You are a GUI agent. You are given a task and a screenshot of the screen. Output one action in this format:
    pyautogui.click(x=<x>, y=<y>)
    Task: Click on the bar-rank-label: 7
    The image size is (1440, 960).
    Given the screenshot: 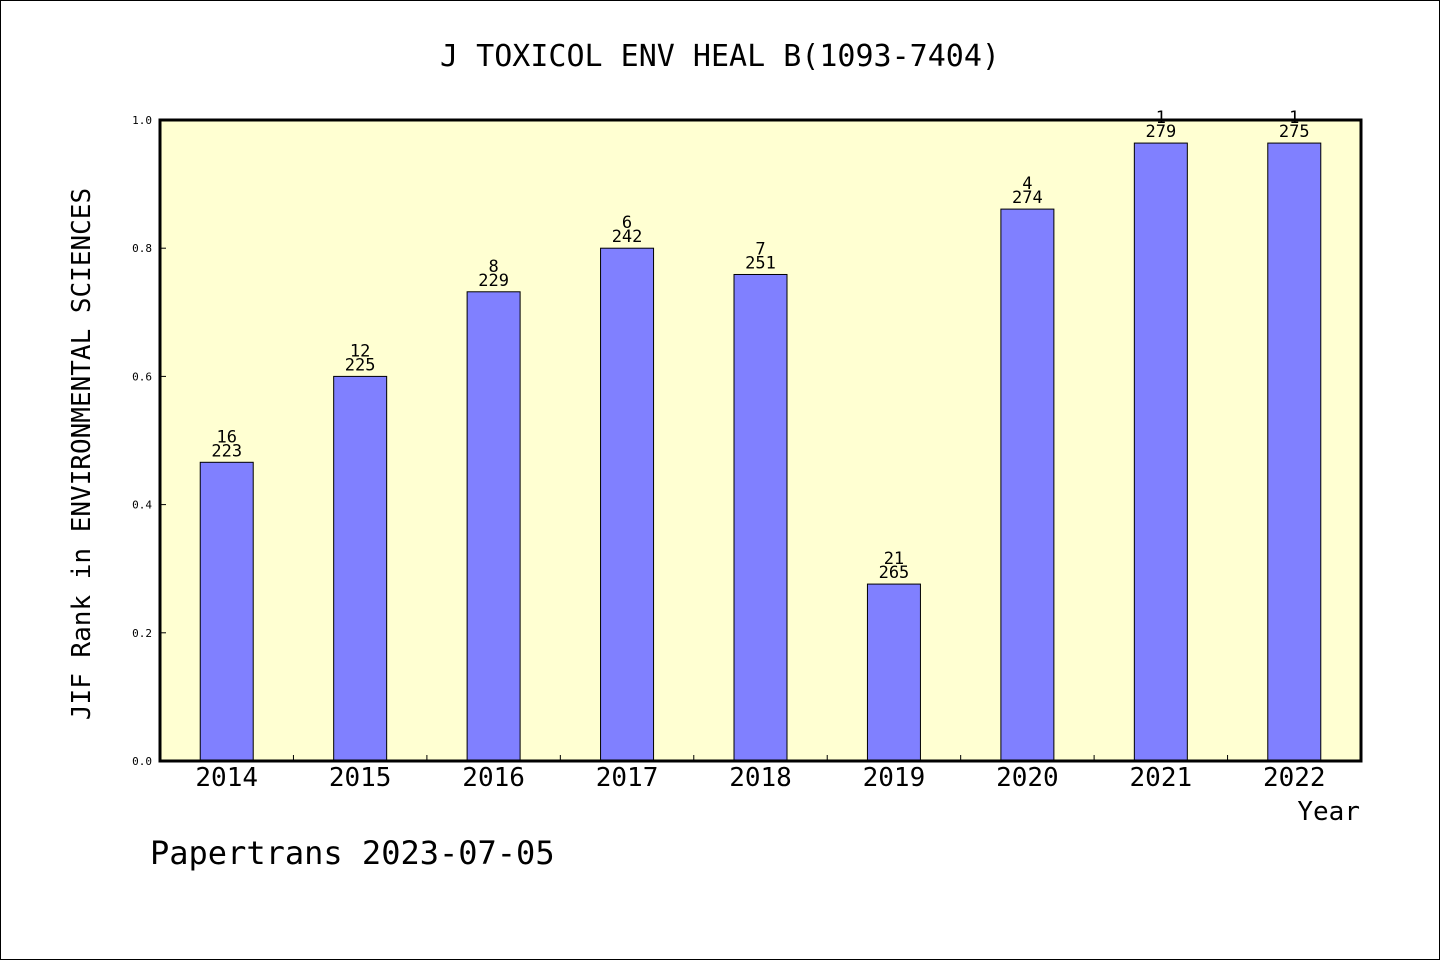 What is the action you would take?
    pyautogui.click(x=760, y=249)
    